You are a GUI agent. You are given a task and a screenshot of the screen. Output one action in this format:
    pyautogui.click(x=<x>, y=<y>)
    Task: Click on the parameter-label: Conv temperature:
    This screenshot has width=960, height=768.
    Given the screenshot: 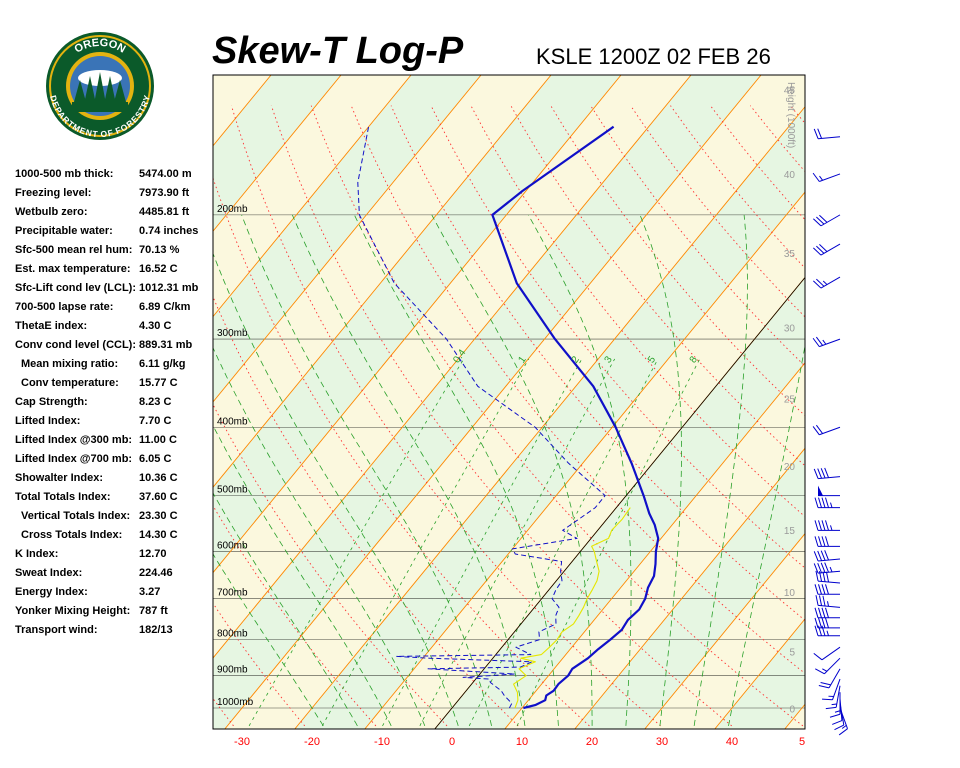 What is the action you would take?
    pyautogui.click(x=70, y=383)
    